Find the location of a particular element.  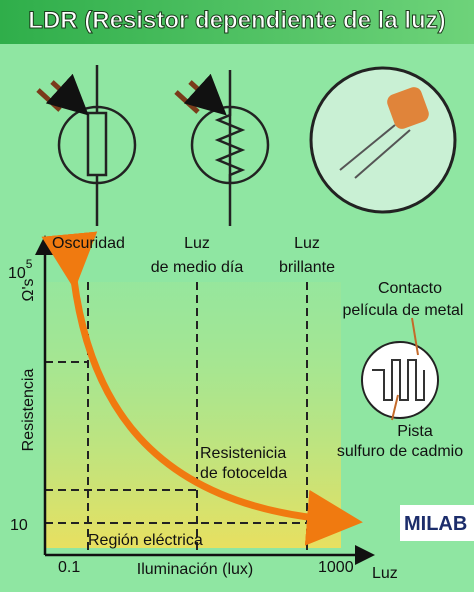

track-label: Pista is located at coordinates (415, 431).